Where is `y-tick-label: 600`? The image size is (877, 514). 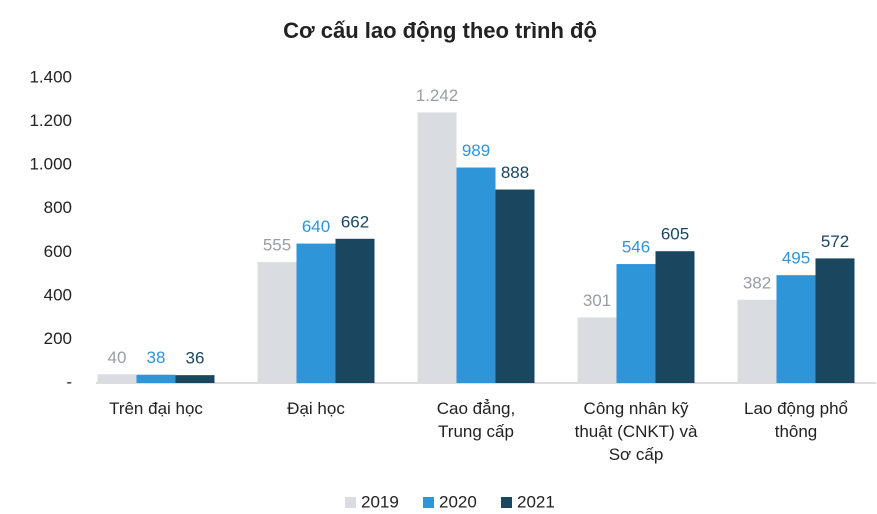 y-tick-label: 600 is located at coordinates (58, 251).